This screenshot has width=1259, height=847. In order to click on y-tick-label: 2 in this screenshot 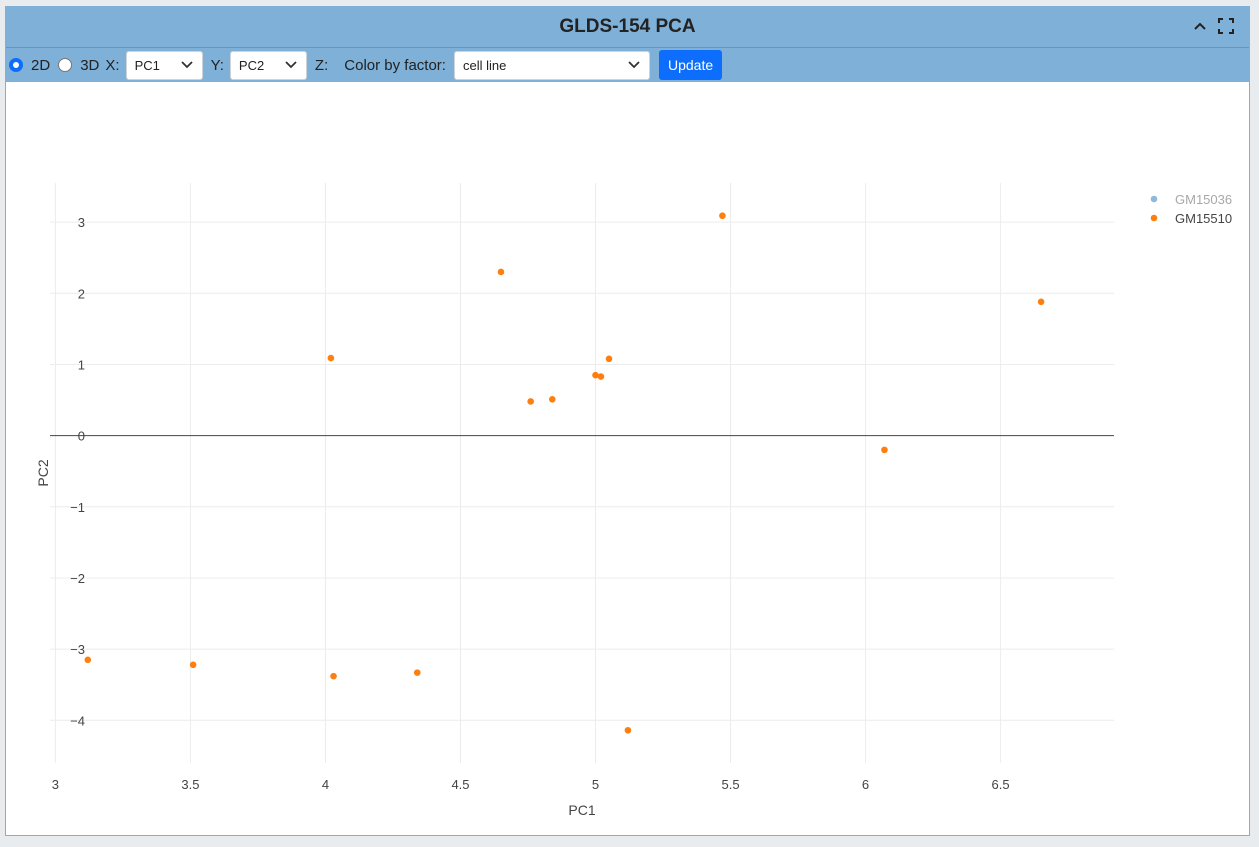, I will do `click(81, 293)`.